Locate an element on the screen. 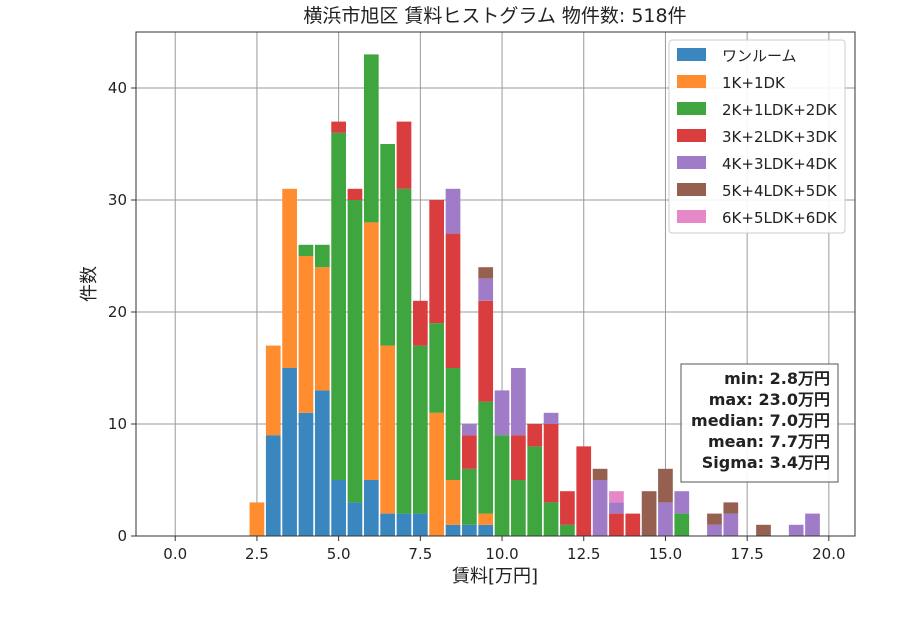  legend-label: 6K+5LDK+6DK is located at coordinates (780, 218).